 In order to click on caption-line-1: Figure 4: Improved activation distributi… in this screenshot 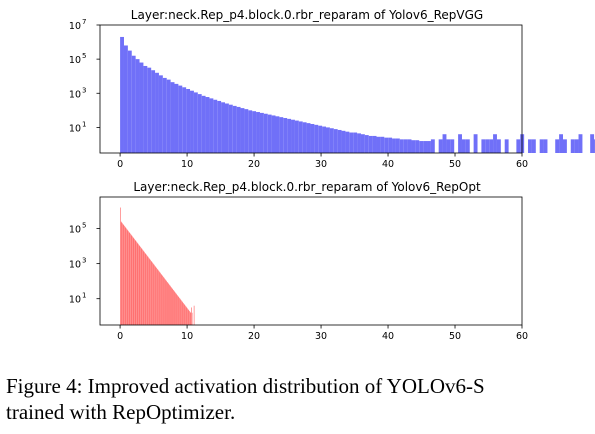, I will do `click(245, 386)`.